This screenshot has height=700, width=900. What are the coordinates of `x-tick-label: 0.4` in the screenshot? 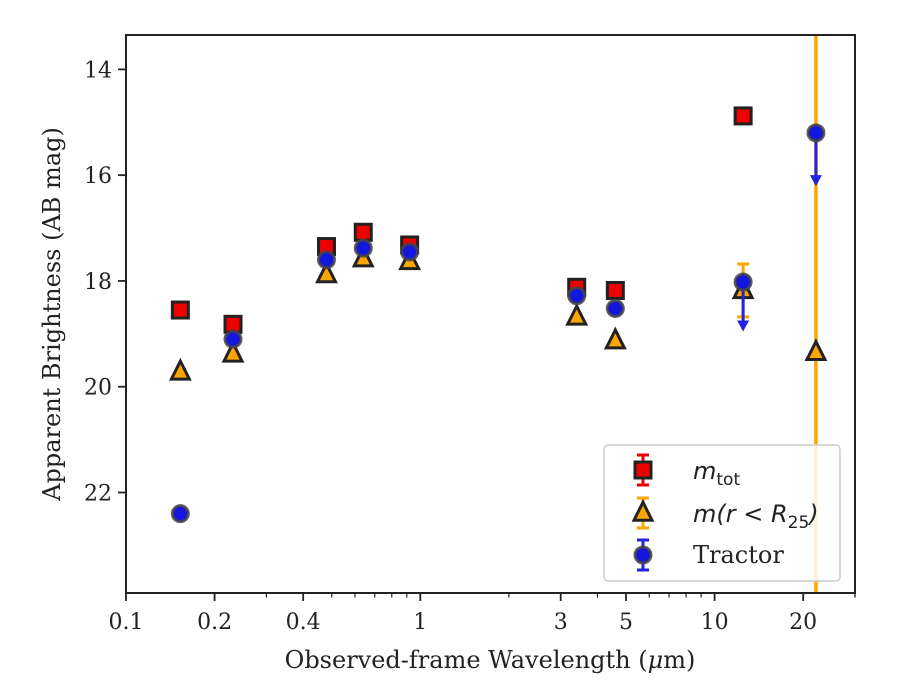 It's located at (303, 622).